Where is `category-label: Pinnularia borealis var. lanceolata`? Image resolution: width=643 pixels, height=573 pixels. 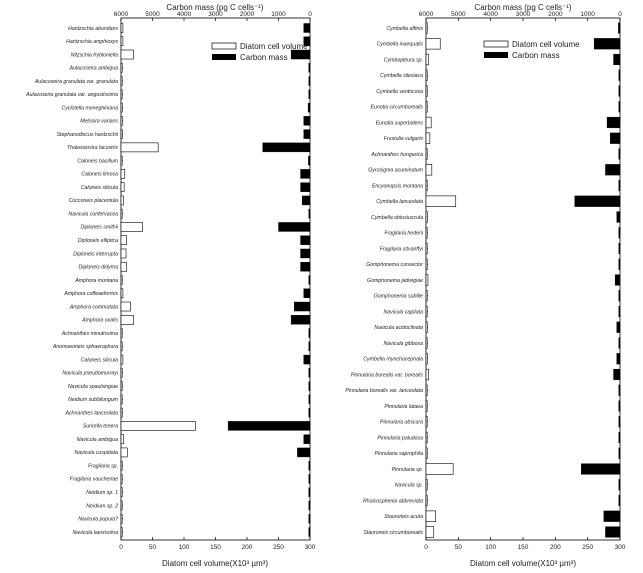 category-label: Pinnularia borealis var. lanceolata is located at coordinates (384, 391).